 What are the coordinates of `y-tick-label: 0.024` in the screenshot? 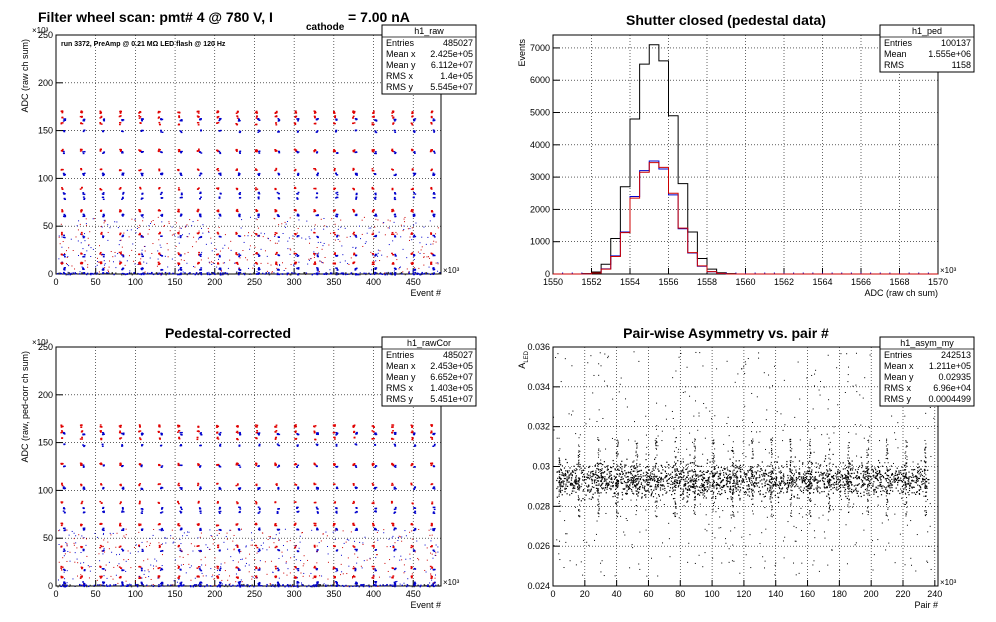 It's located at (538, 586).